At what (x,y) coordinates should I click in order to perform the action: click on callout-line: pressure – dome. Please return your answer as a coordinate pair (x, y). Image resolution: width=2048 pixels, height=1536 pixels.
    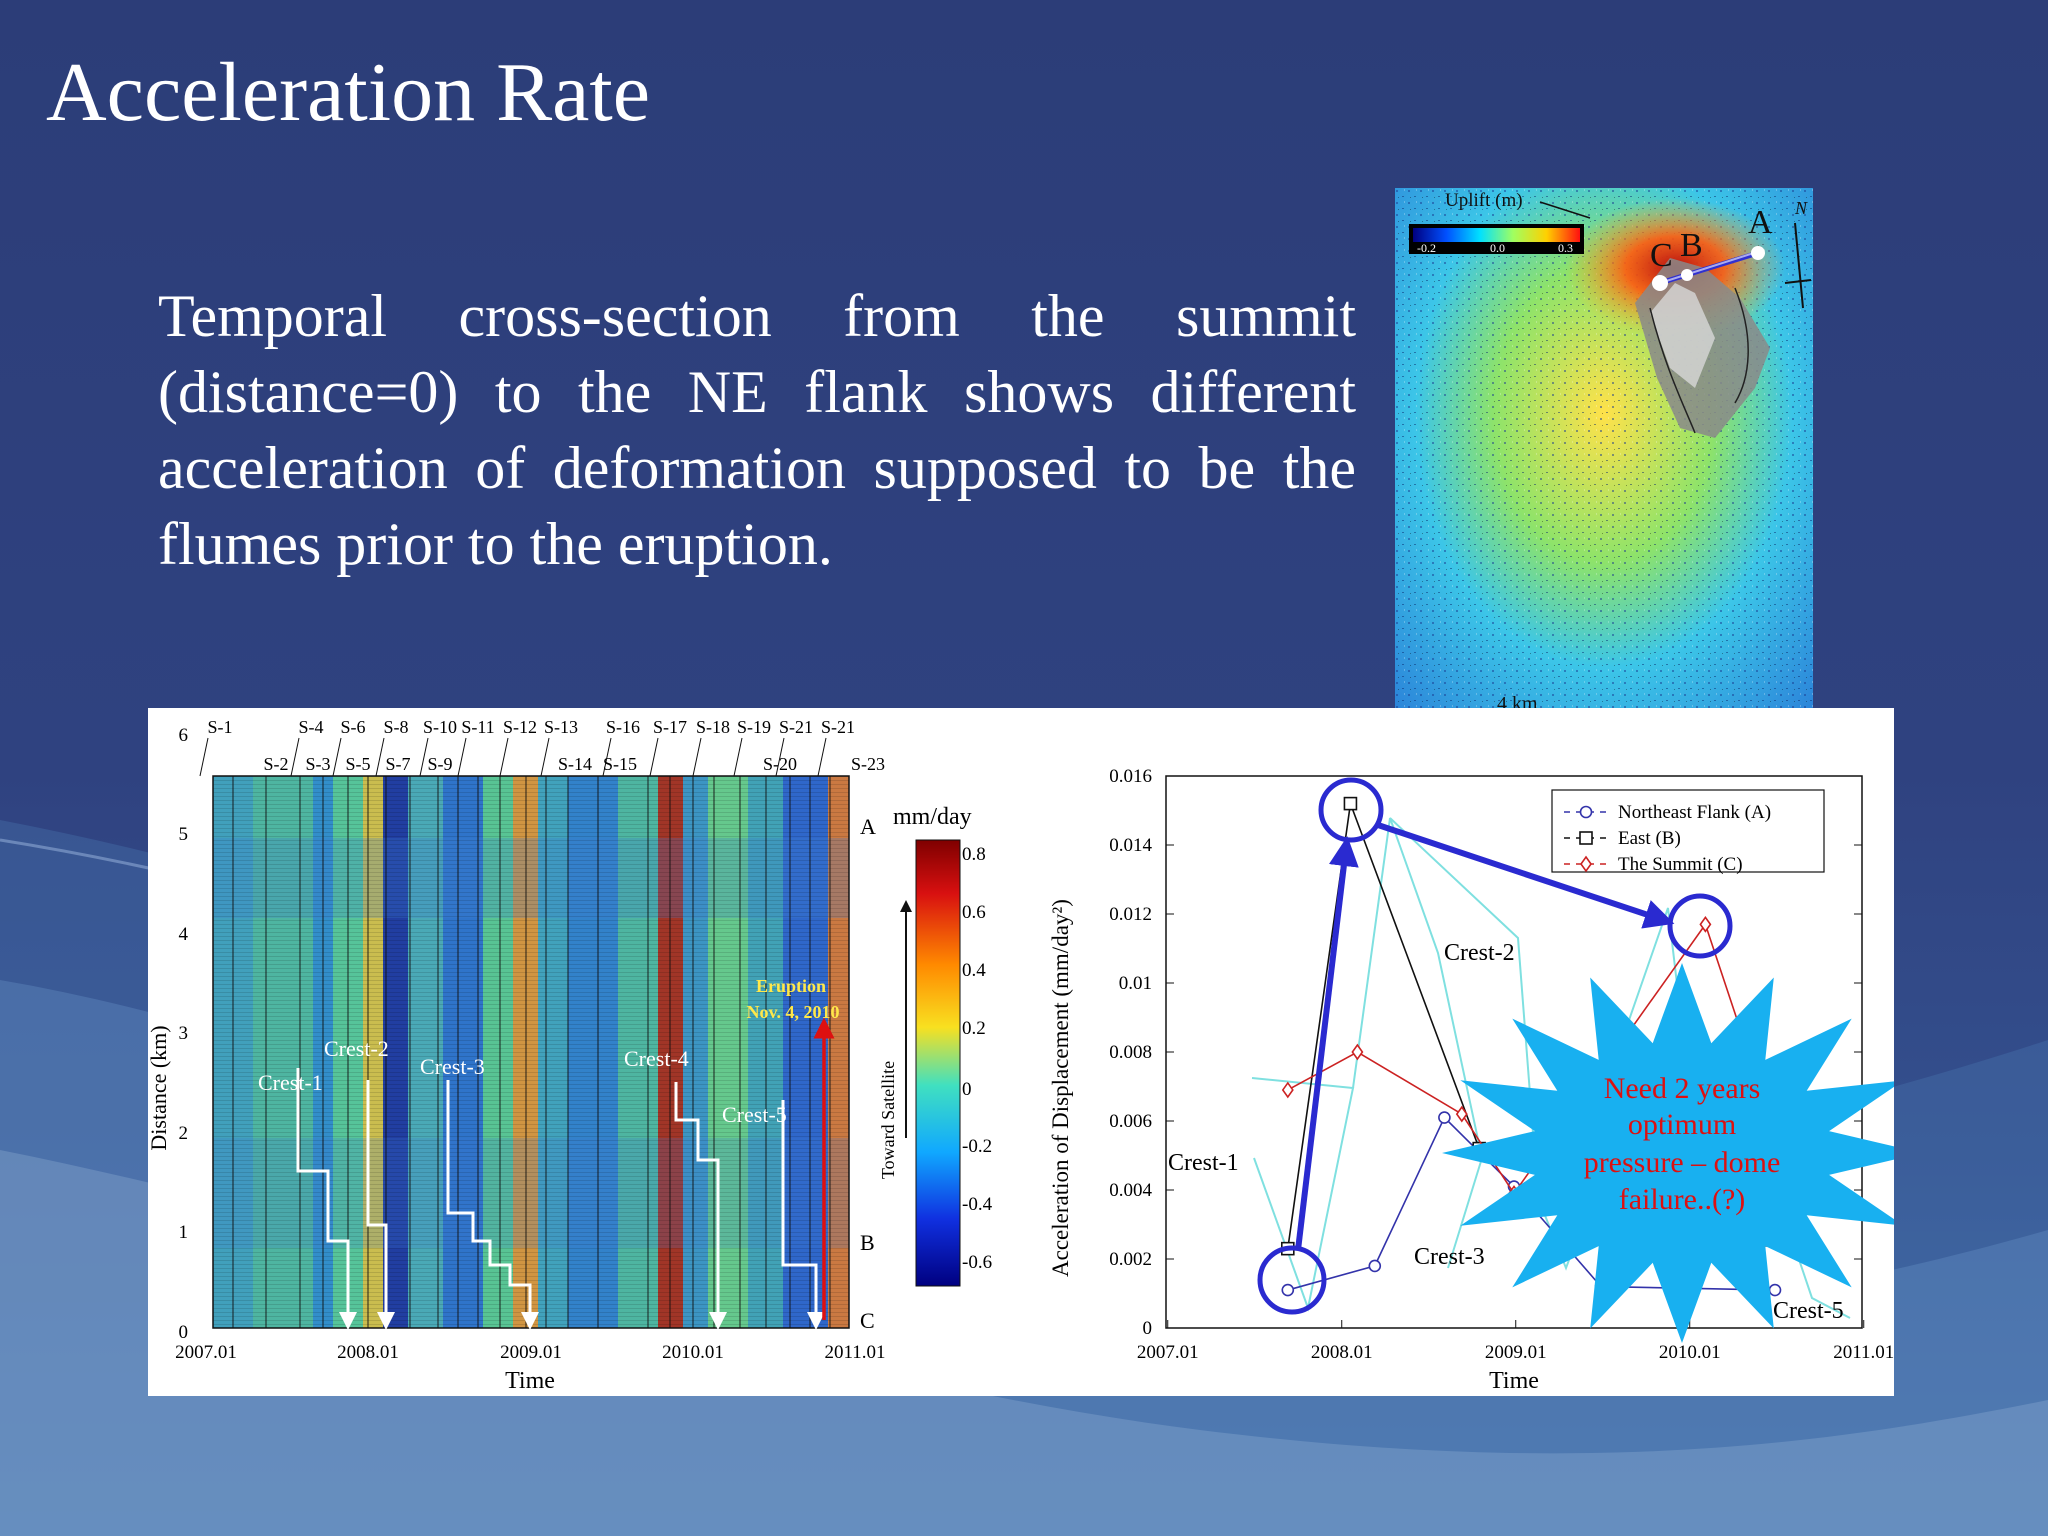
    Looking at the image, I should click on (1682, 1162).